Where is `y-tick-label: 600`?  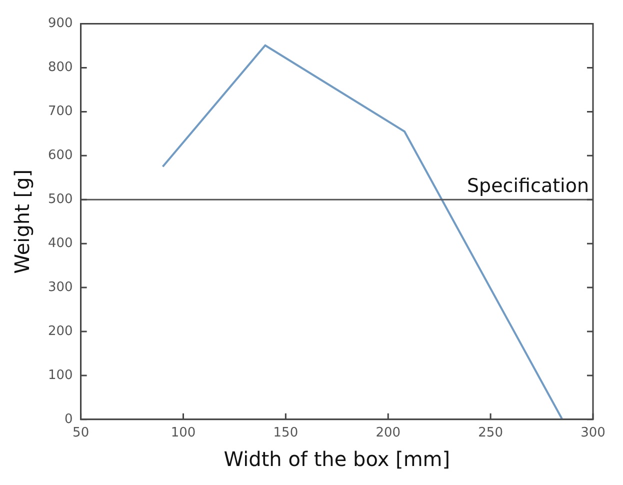
y-tick-label: 600 is located at coordinates (60, 156).